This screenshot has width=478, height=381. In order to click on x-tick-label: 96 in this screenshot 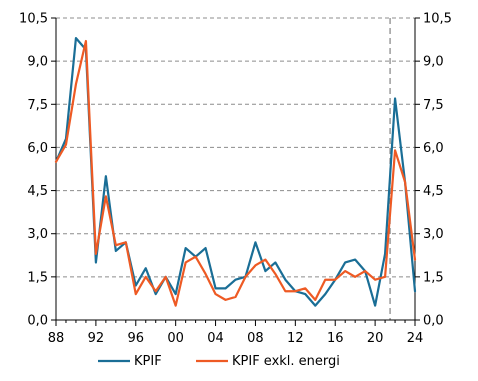, I will do `click(136, 338)`.